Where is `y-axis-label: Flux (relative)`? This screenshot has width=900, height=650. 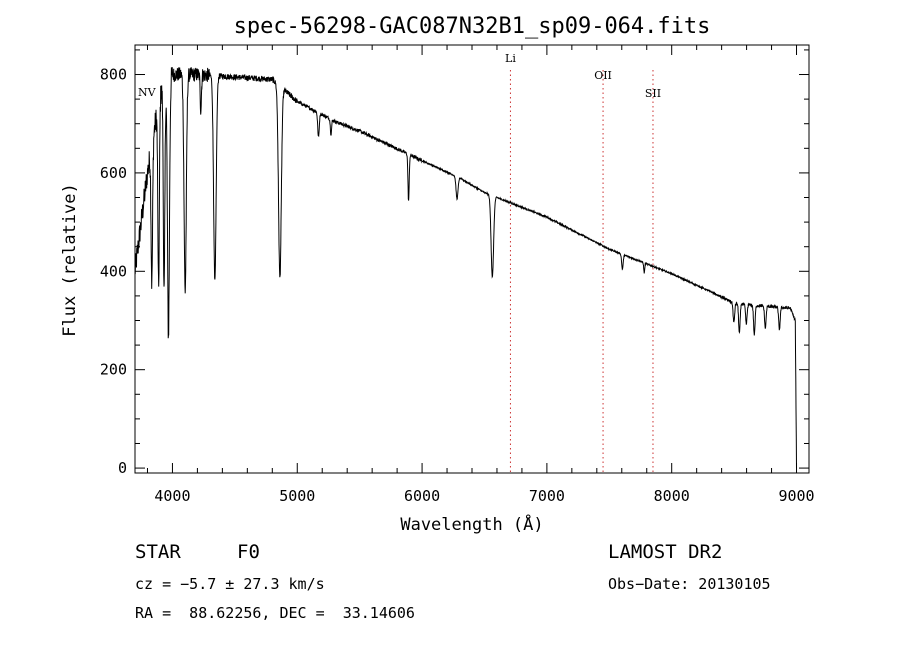
y-axis-label: Flux (relative) is located at coordinates (70, 260).